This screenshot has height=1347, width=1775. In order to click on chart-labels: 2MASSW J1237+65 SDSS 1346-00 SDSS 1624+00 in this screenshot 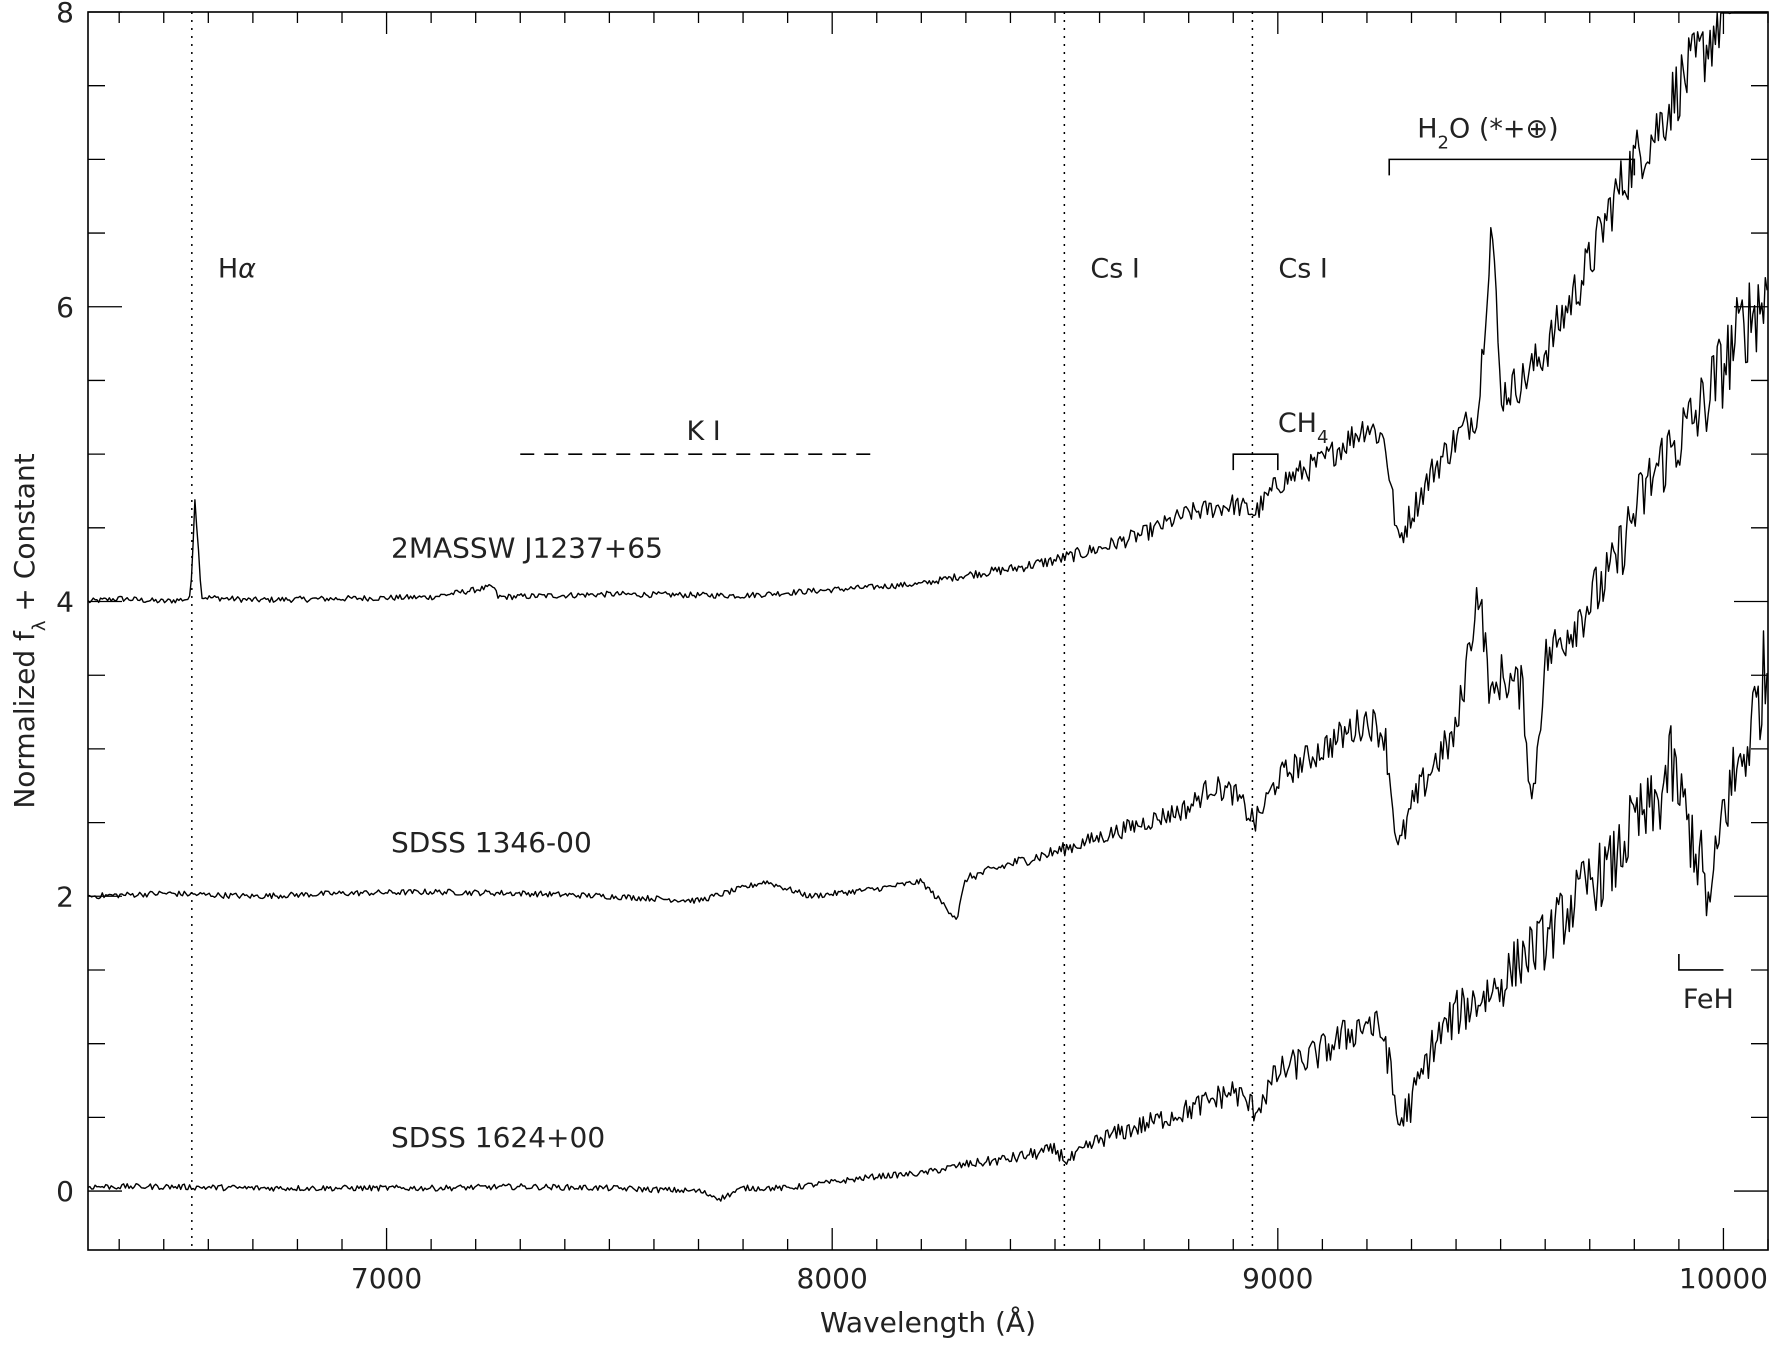, I will do `click(527, 842)`.